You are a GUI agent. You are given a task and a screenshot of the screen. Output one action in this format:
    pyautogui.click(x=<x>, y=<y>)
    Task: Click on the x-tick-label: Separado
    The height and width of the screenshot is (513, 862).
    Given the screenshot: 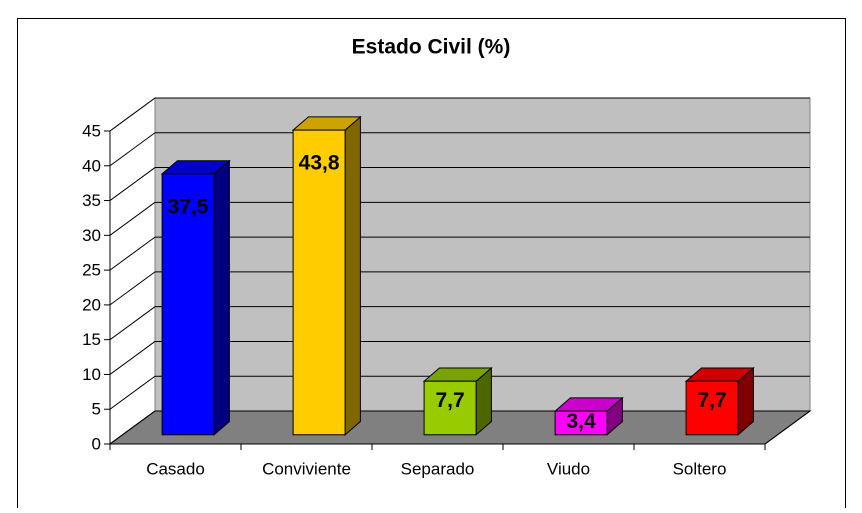 What is the action you would take?
    pyautogui.click(x=438, y=468)
    